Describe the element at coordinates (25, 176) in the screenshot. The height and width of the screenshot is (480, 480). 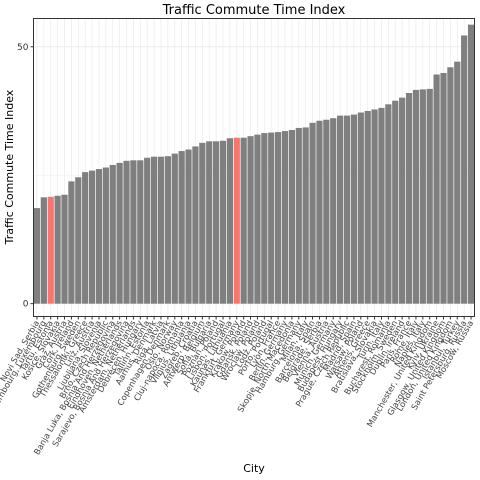
I see `y-axis: 0 50` at that location.